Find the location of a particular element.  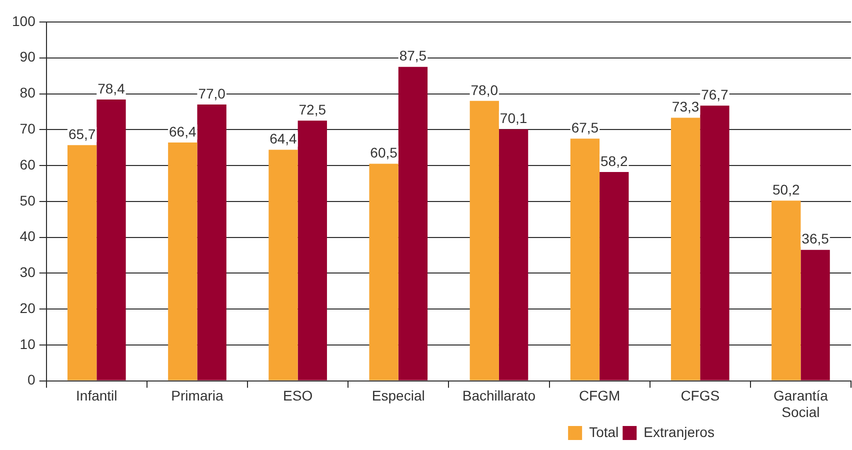

y-tick-label: 0 is located at coordinates (32, 380).